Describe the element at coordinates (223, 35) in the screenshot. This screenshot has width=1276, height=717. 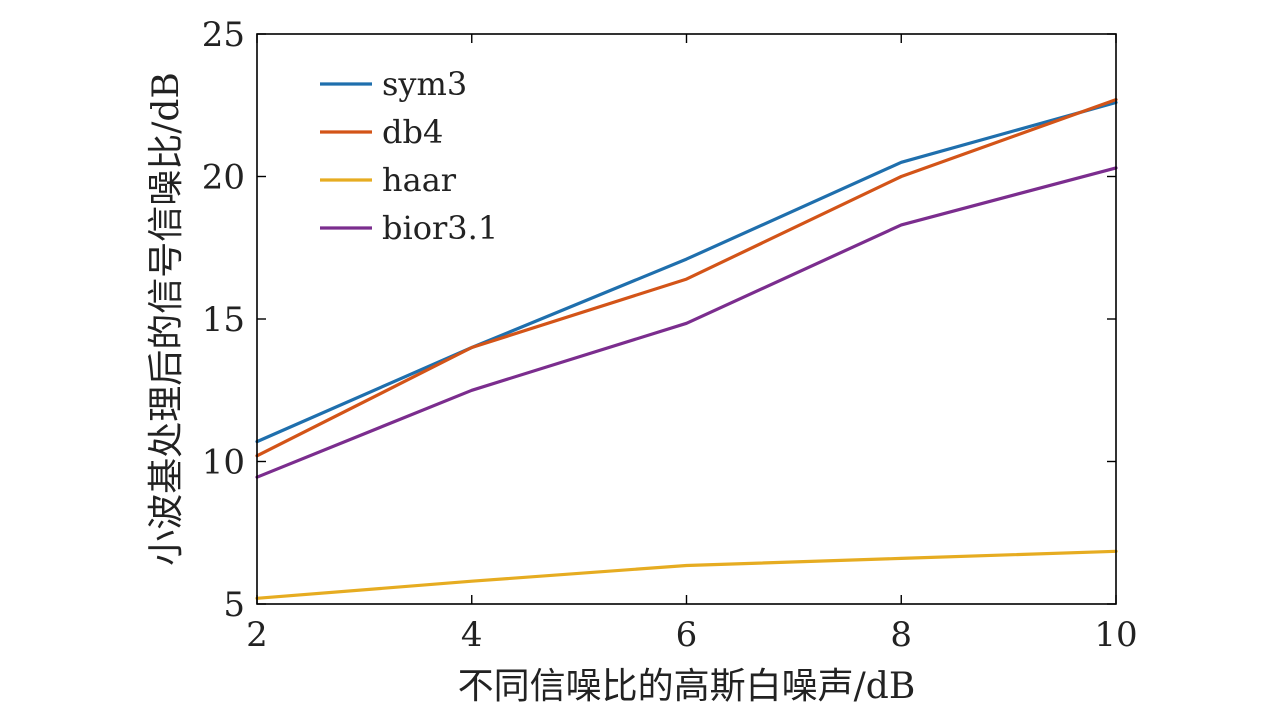
I see `y-tick-label-25: 25` at that location.